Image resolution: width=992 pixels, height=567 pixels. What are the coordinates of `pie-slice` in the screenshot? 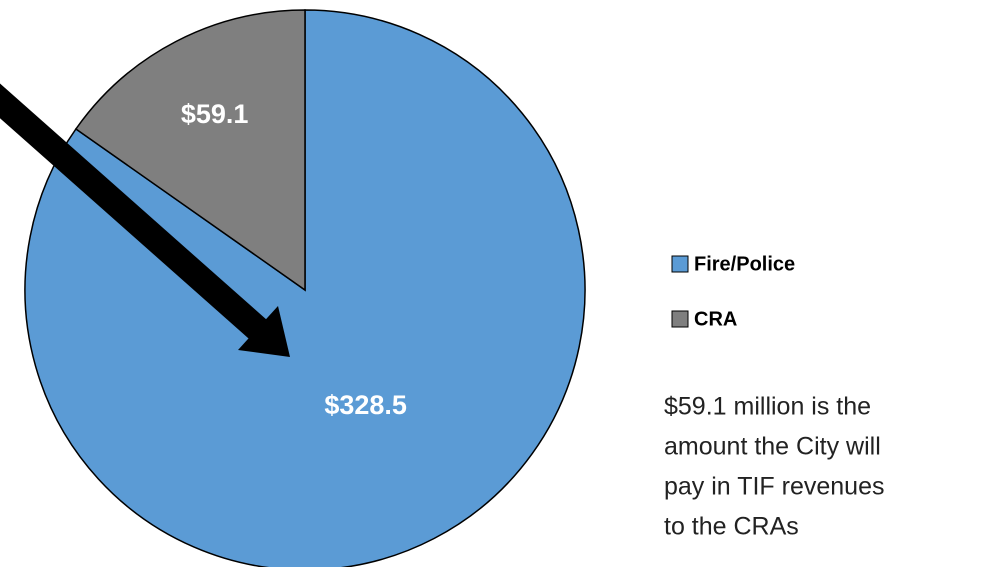 It's located at (190, 150).